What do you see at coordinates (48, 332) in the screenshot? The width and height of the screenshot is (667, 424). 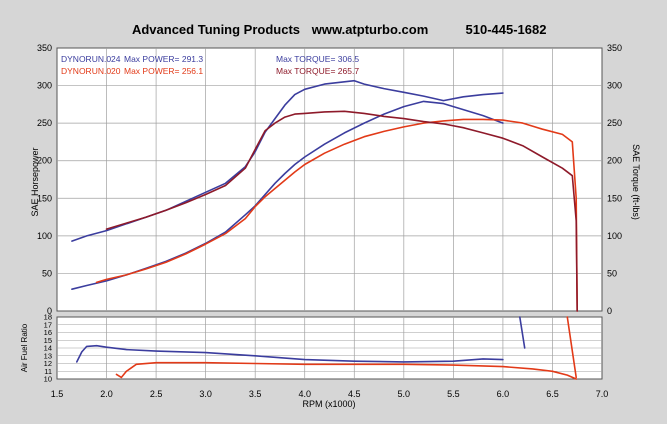 I see `afr-tick-label: 16` at bounding box center [48, 332].